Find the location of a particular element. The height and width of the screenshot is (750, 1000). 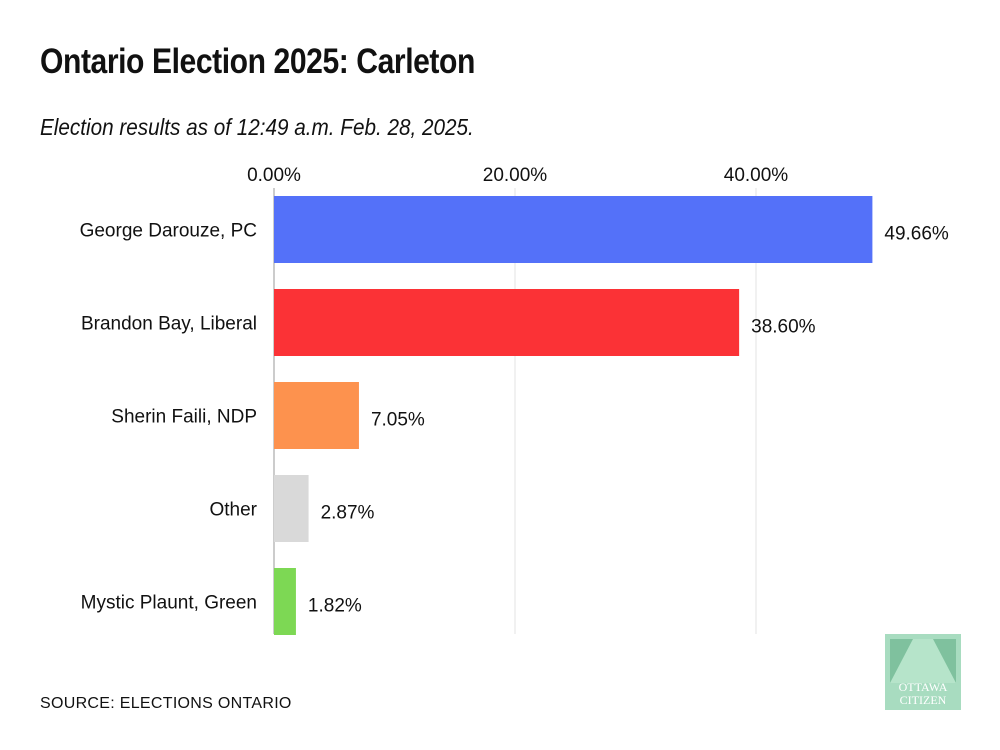

data-label: 2.87% is located at coordinates (348, 513).